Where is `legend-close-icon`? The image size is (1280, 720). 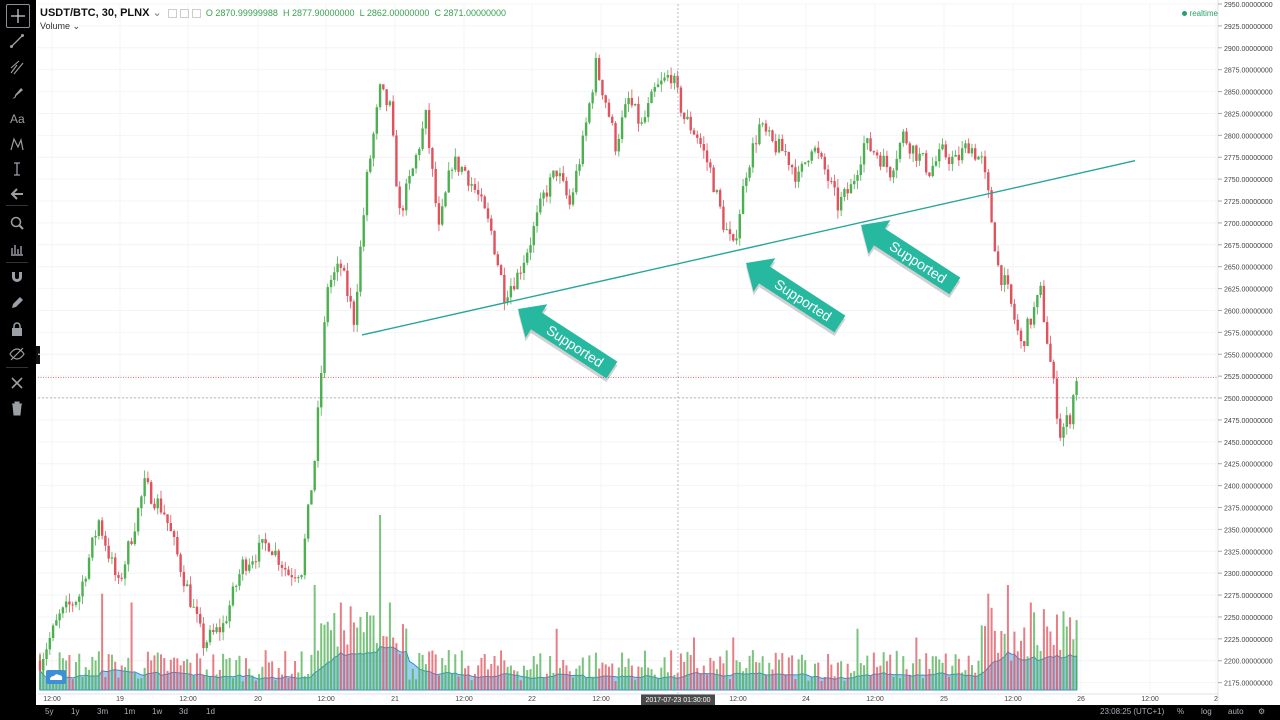 legend-close-icon is located at coordinates (196, 13).